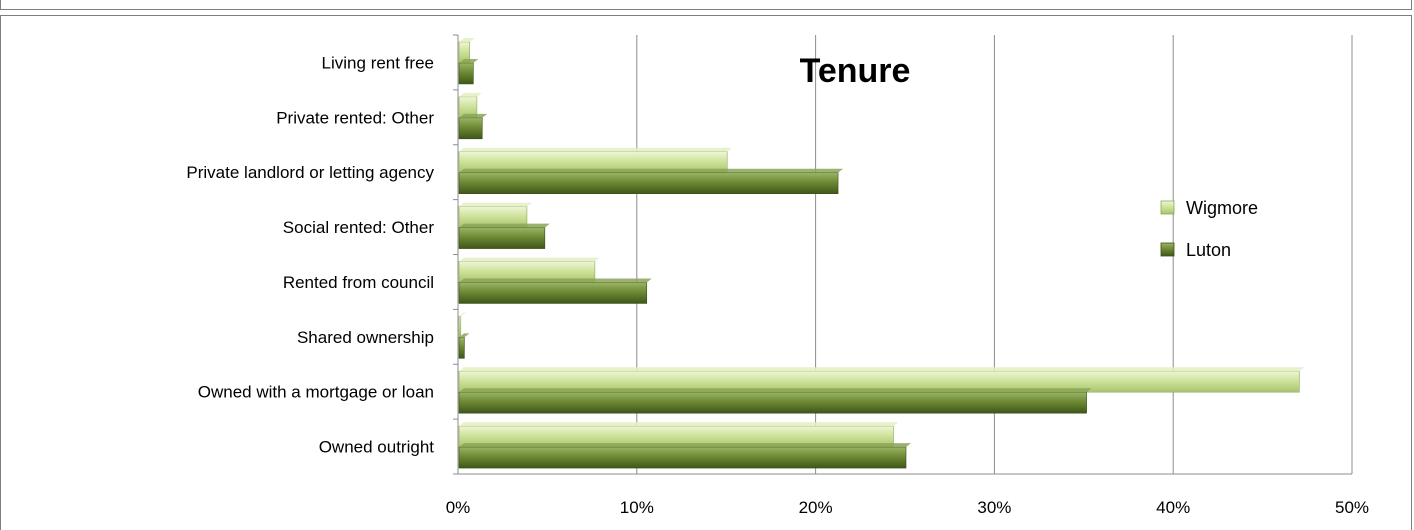  What do you see at coordinates (1352, 507) in the screenshot?
I see `x-tick-label: 50%` at bounding box center [1352, 507].